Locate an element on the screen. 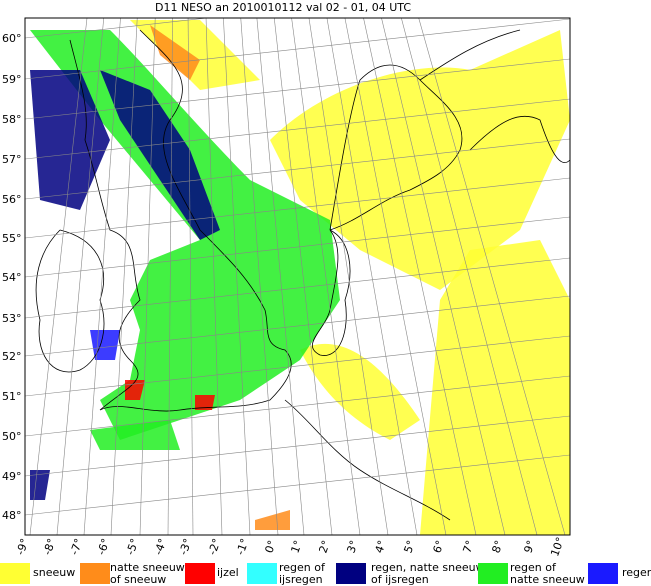  lon-label: -2° is located at coordinates (215, 547).